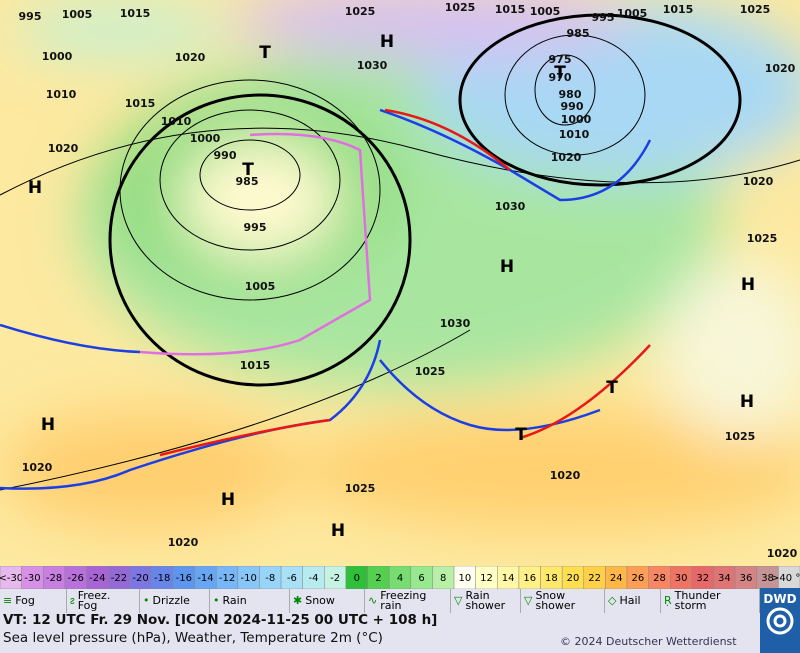  What do you see at coordinates (270, 578) in the screenshot?
I see `scale-label: -8` at bounding box center [270, 578].